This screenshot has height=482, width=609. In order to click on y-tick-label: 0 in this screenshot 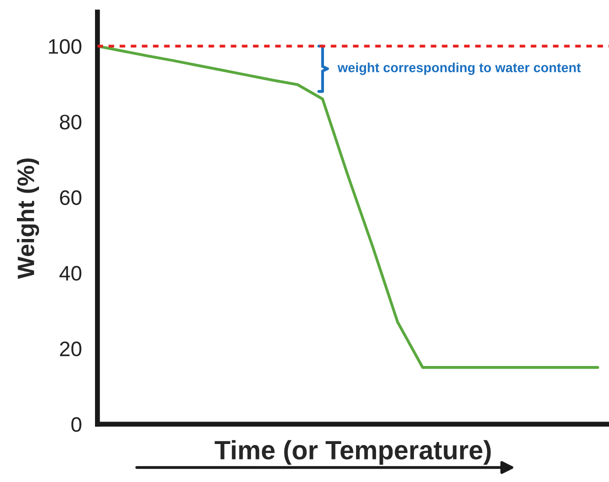, I will do `click(76, 424)`.